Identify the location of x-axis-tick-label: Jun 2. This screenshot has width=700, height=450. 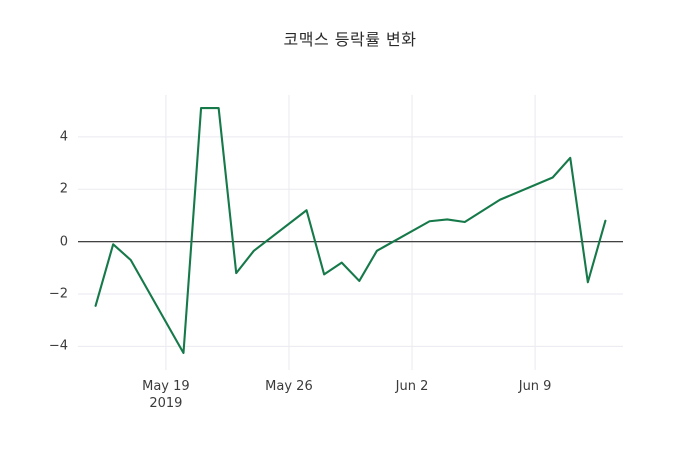
(412, 386).